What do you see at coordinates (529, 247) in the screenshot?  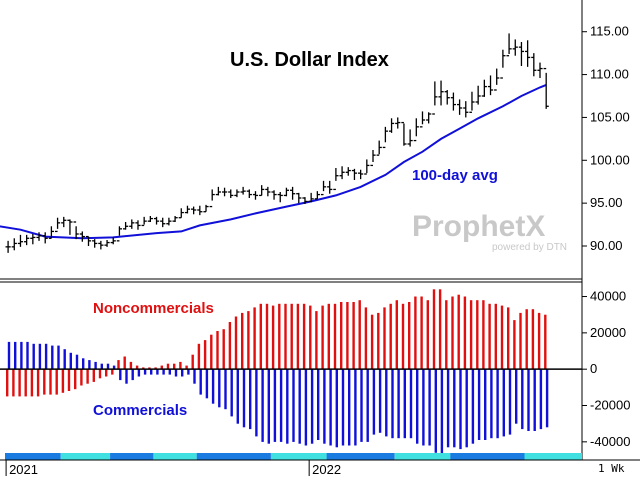 I see `watermark-subtitle: powered by DTN` at bounding box center [529, 247].